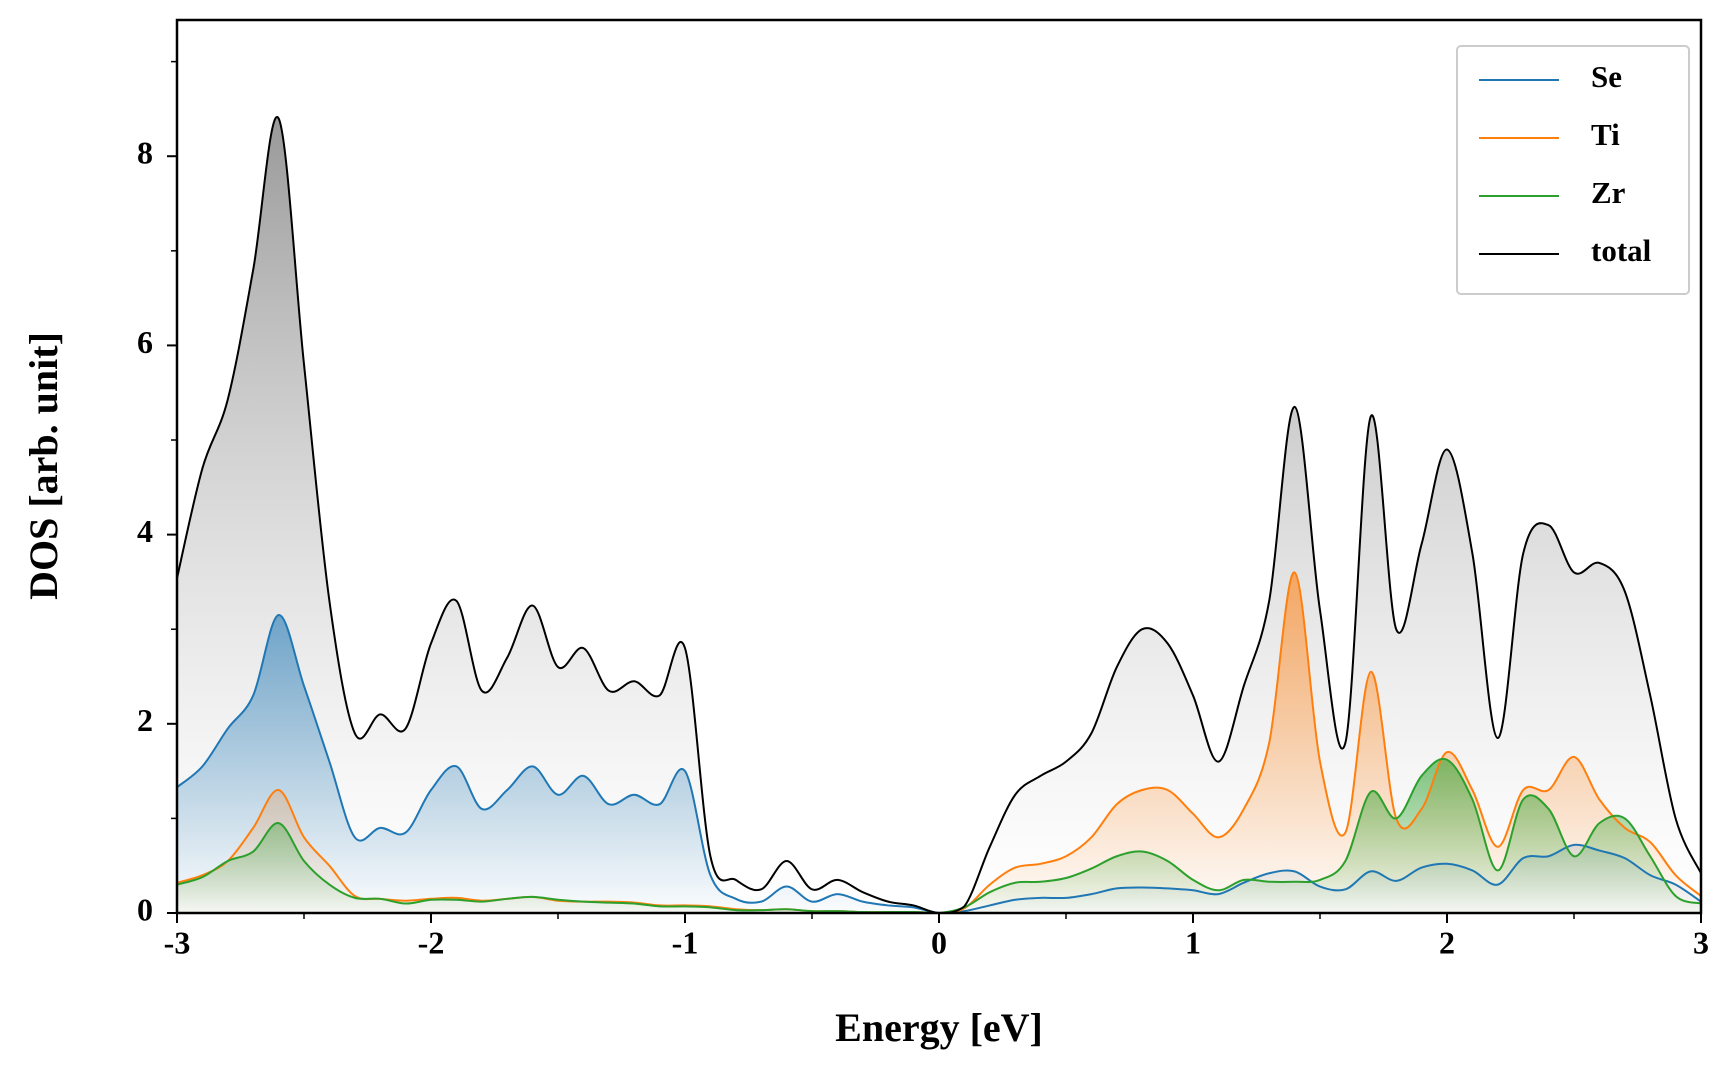  I want to click on y-tick-label: 0, so click(145, 909).